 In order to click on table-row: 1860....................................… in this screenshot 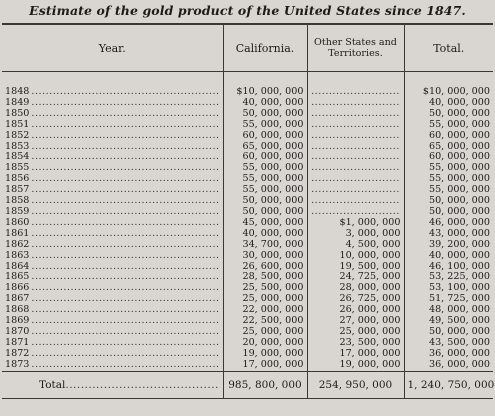, I will do `click(247, 223)`.